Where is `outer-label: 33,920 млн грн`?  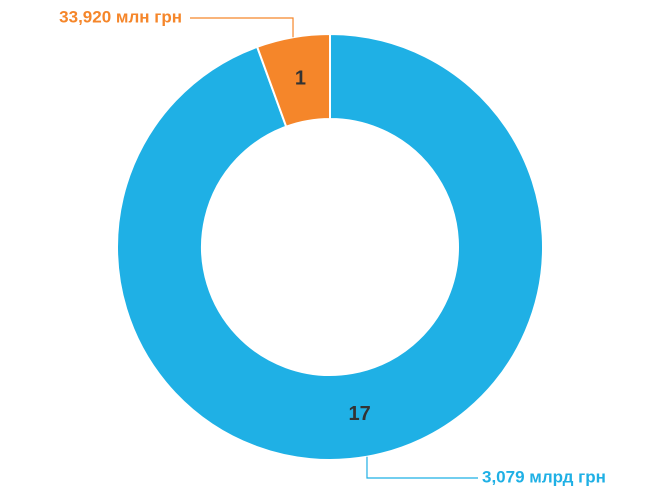 outer-label: 33,920 млн грн is located at coordinates (120, 16).